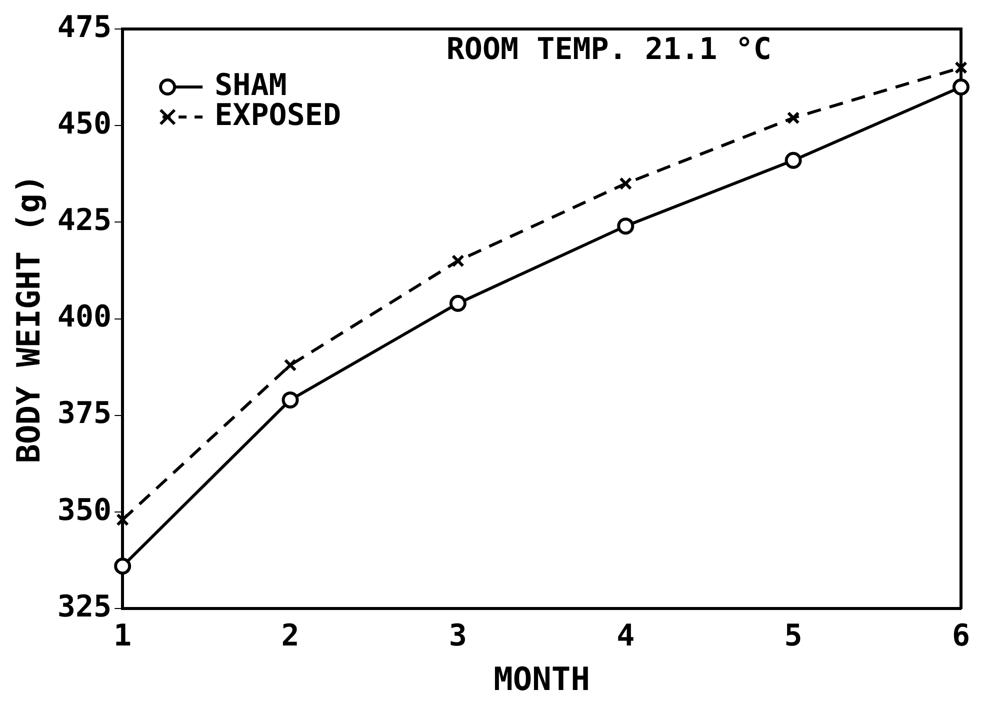  Describe the element at coordinates (793, 636) in the screenshot. I see `x-tick-label: 5` at that location.